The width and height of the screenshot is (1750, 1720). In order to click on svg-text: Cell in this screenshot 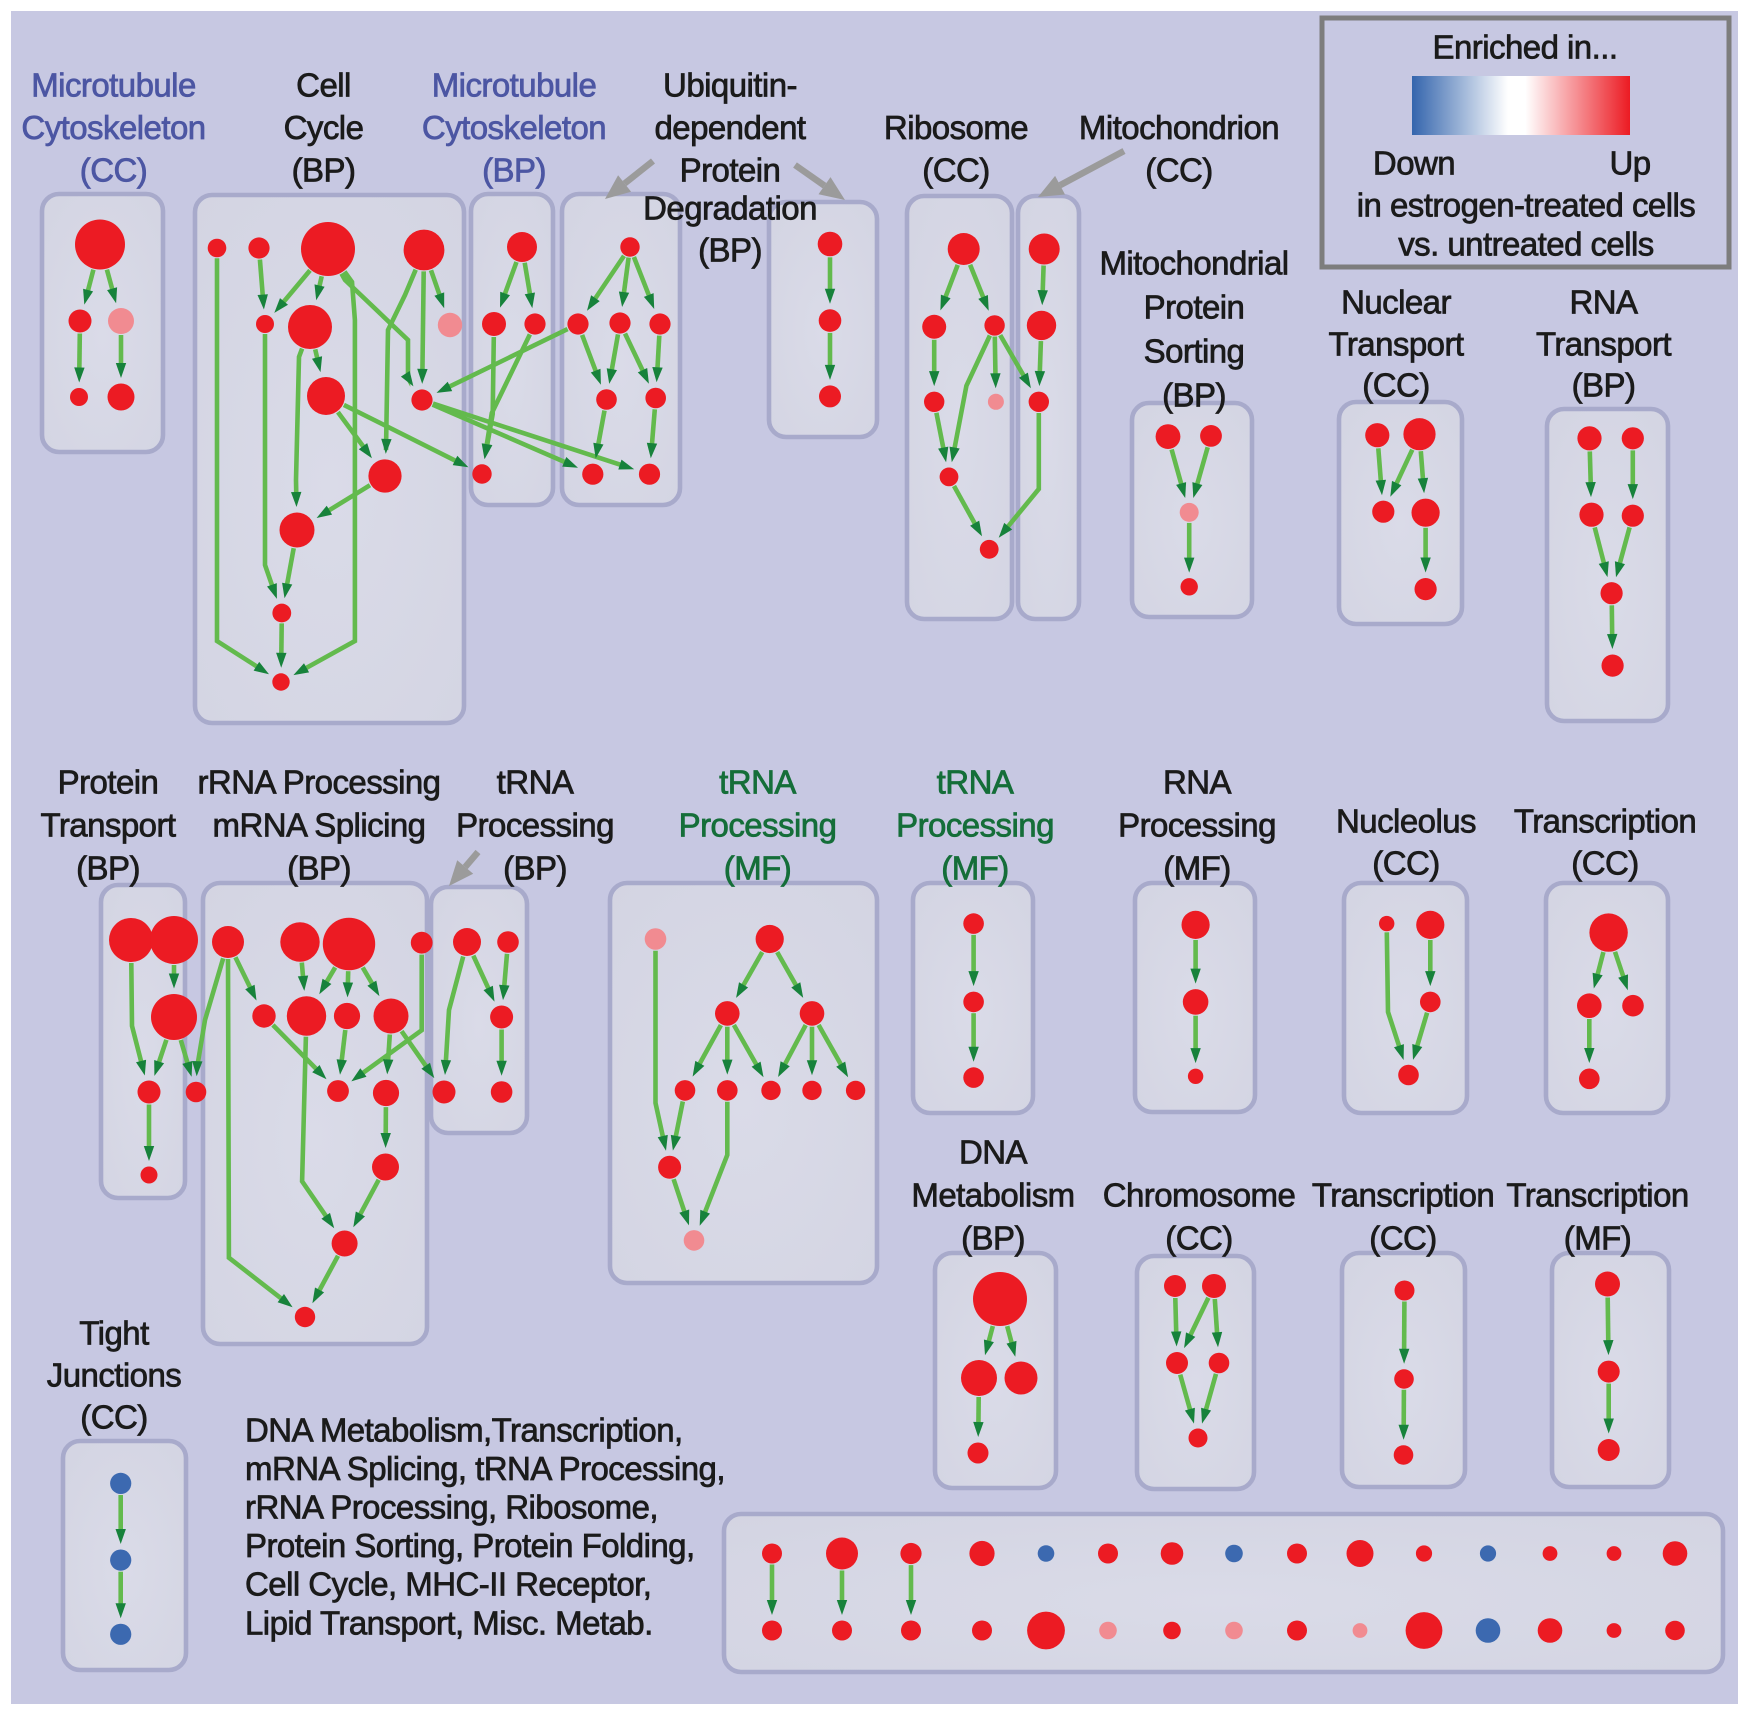, I will do `click(323, 85)`.